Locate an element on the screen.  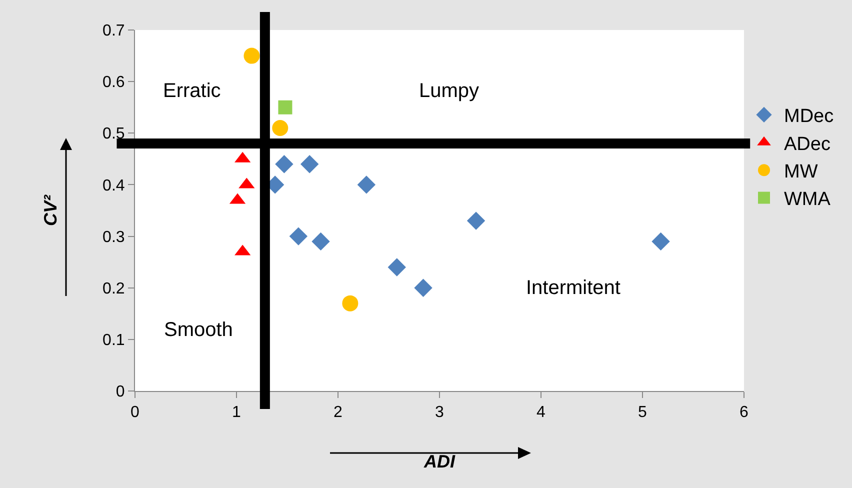
x-tick-label: 0 is located at coordinates (135, 413).